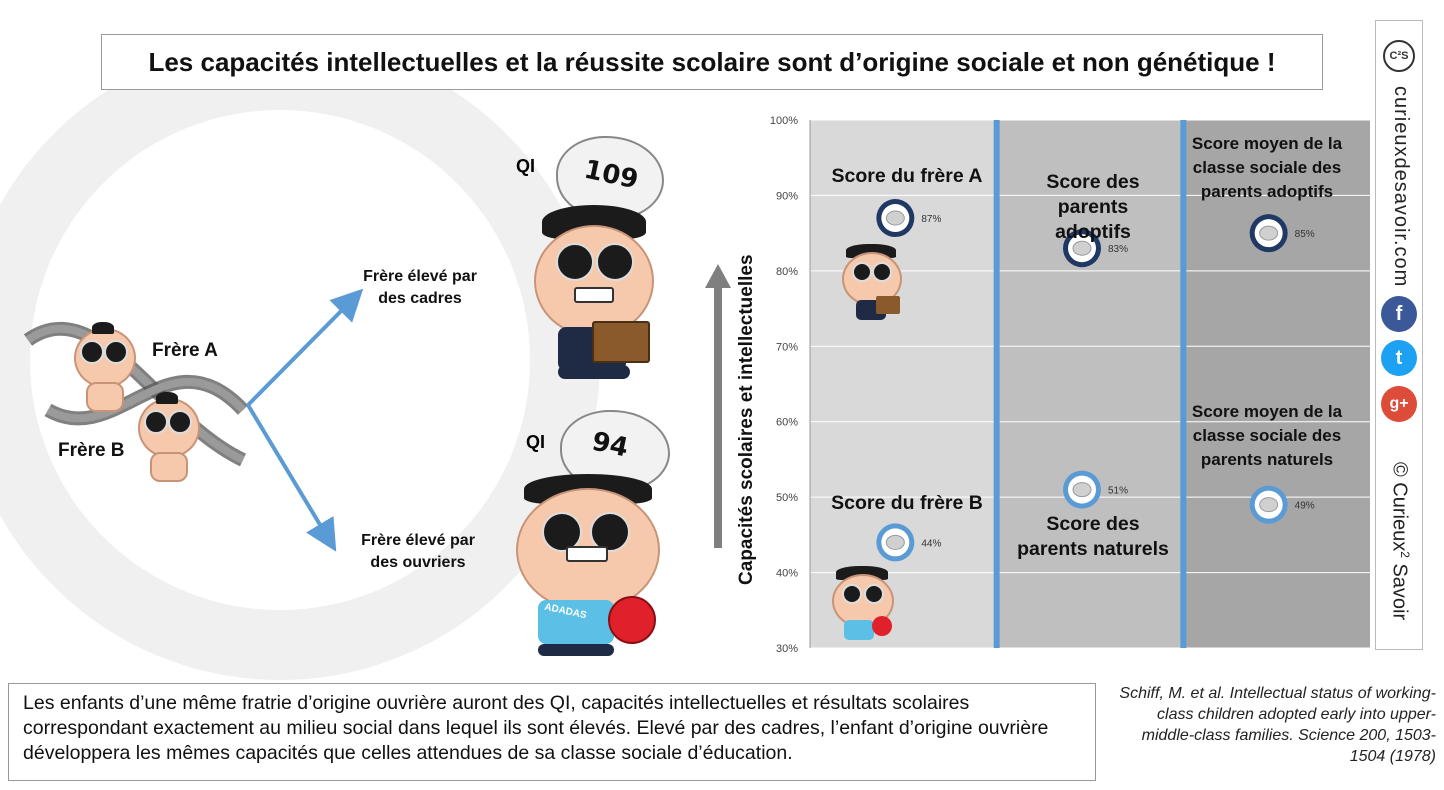 This screenshot has height=790, width=1444. What do you see at coordinates (1399, 358) in the screenshot?
I see `twitter-icon: t` at bounding box center [1399, 358].